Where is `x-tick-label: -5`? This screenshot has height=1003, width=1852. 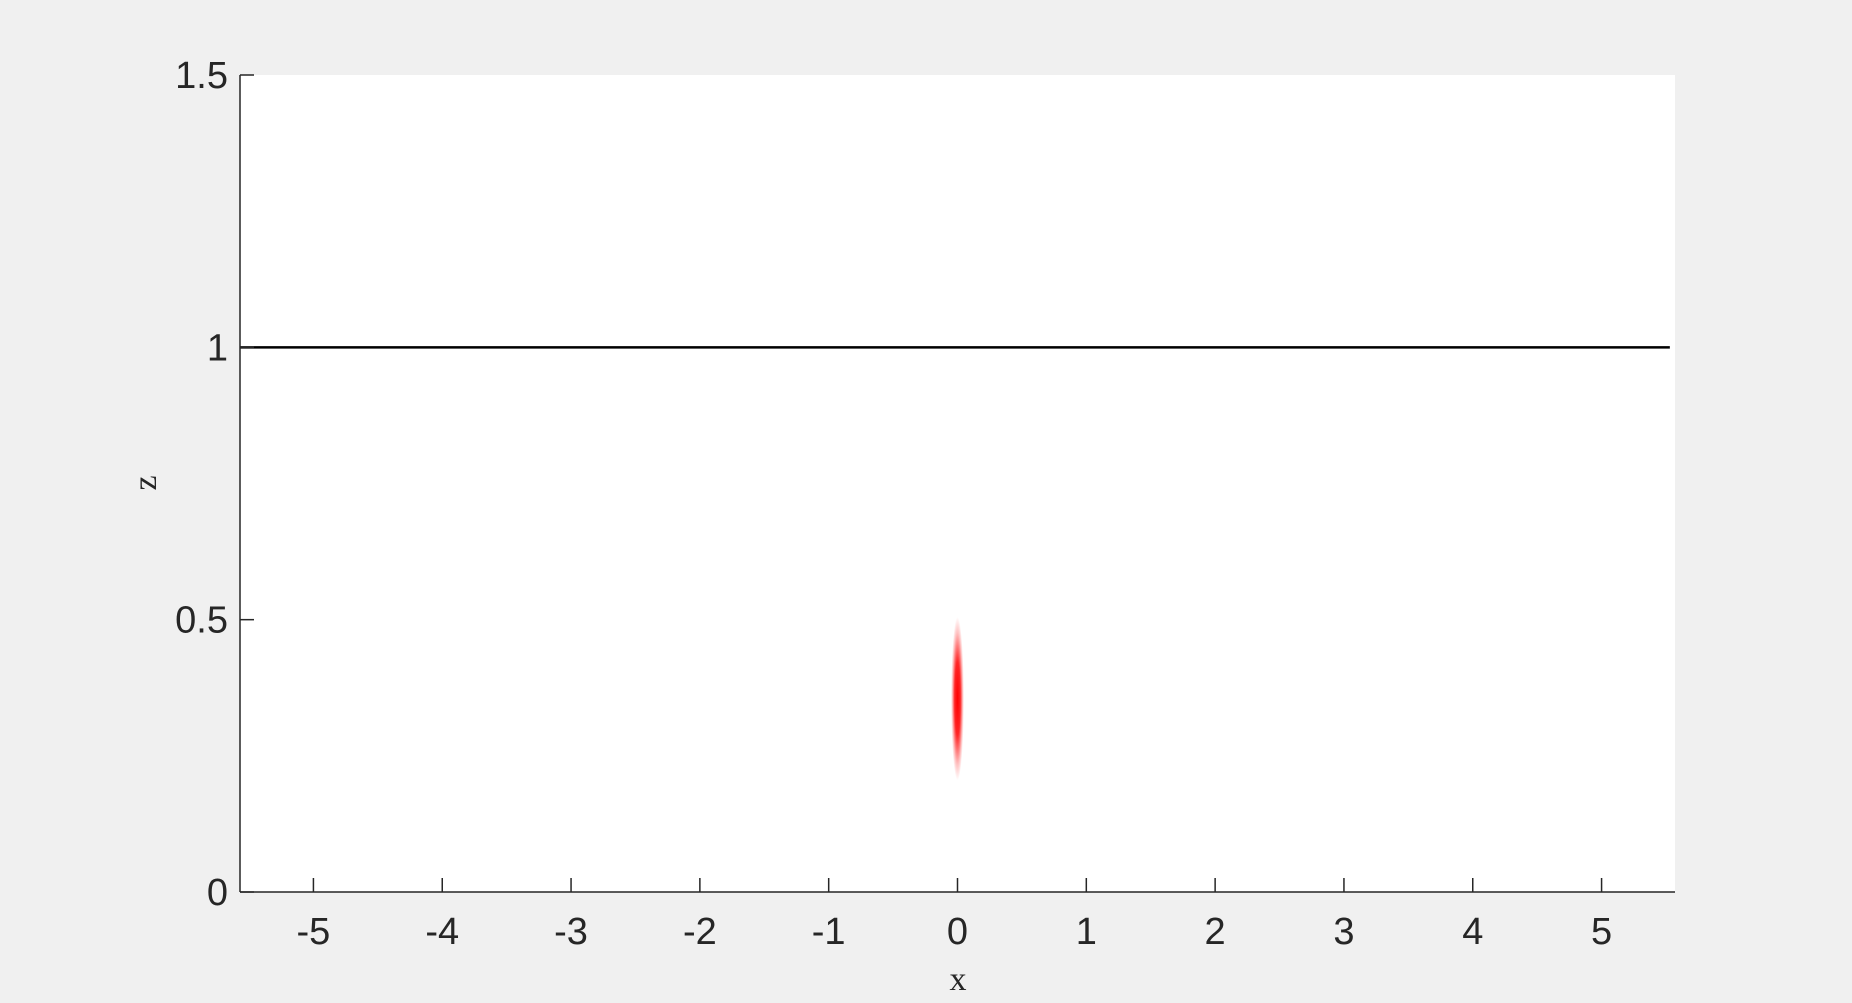 x-tick-label: -5 is located at coordinates (314, 932).